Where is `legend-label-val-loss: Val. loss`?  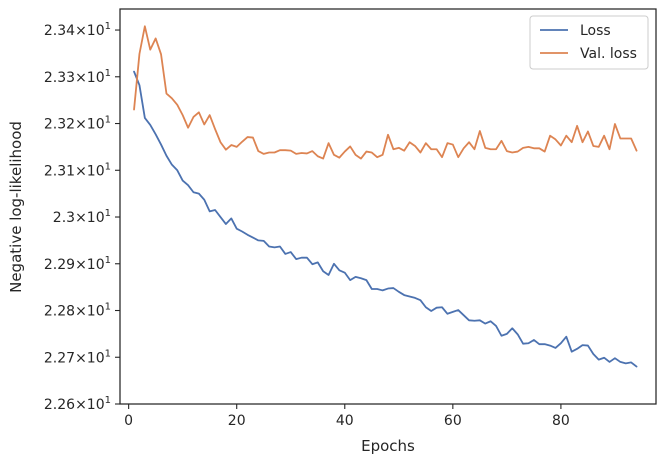
legend-label-val-loss: Val. loss is located at coordinates (608, 54).